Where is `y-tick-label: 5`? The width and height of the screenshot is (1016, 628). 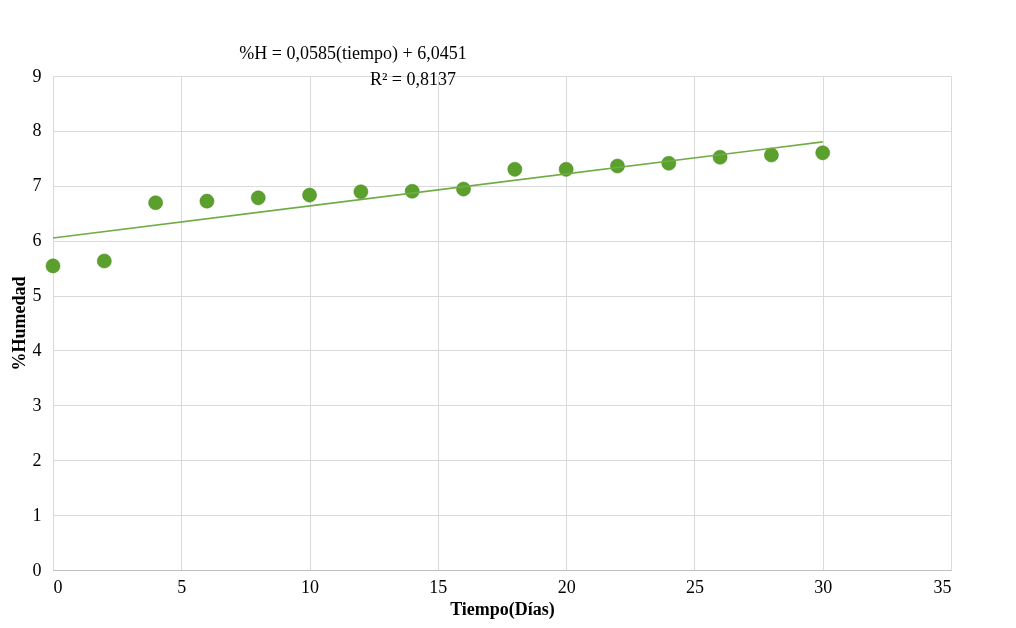 y-tick-label: 5 is located at coordinates (37, 295).